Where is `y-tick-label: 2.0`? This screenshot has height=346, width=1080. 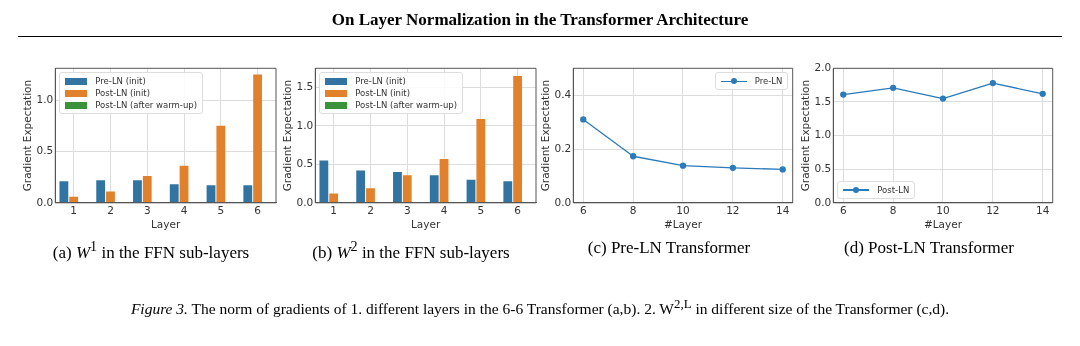
y-tick-label: 2.0 is located at coordinates (823, 67).